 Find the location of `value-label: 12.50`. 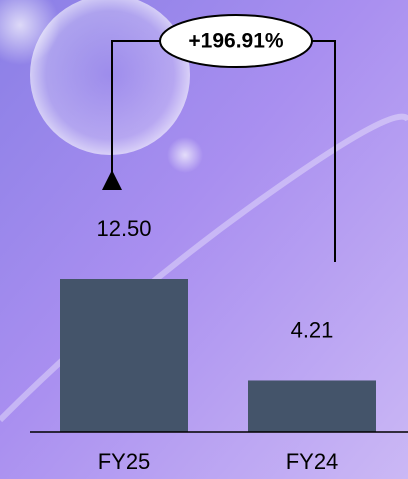

value-label: 12.50 is located at coordinates (123, 228).